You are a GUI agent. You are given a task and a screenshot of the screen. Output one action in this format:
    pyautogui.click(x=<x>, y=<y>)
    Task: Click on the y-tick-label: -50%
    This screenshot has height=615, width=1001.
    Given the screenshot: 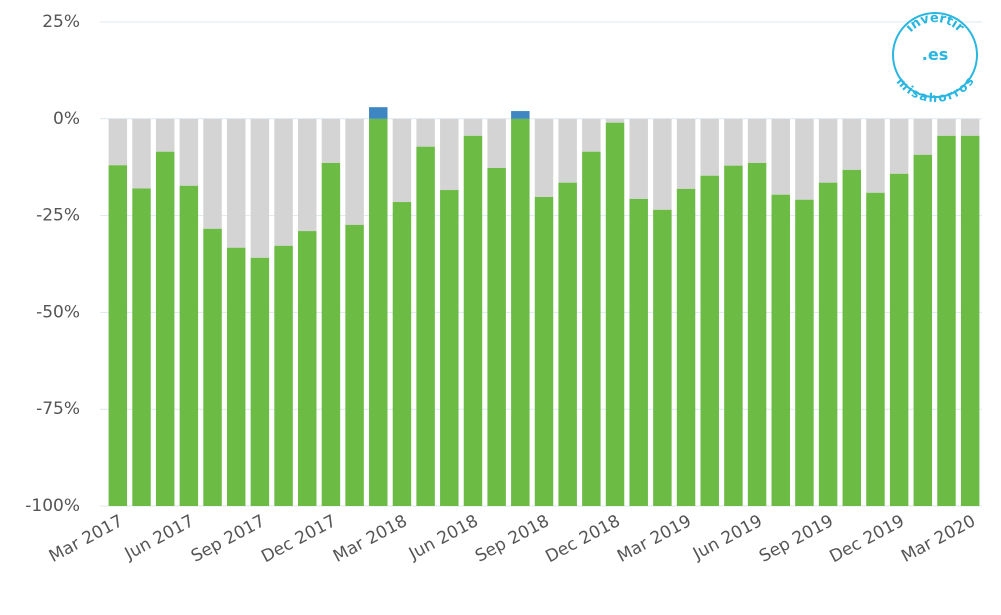 What is the action you would take?
    pyautogui.click(x=58, y=312)
    